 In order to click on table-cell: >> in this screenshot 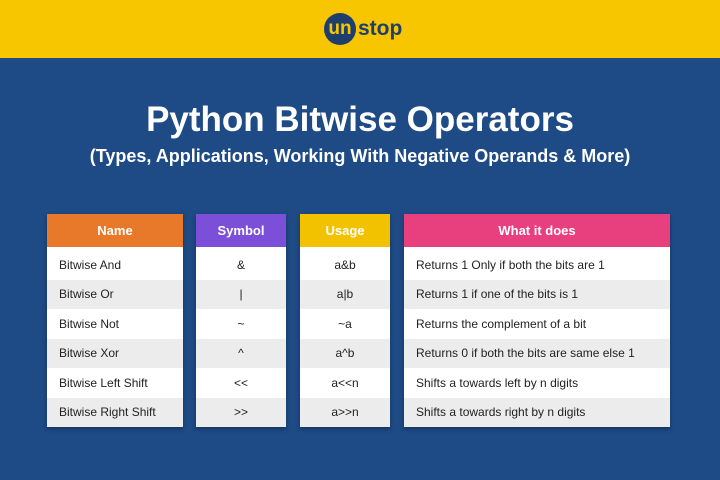, I will do `click(241, 412)`.